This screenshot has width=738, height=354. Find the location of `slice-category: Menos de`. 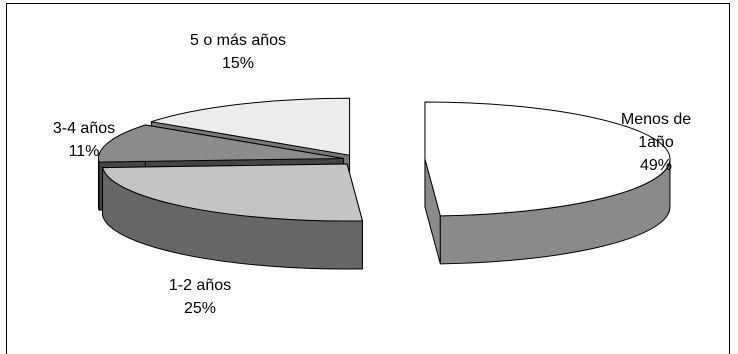

slice-category: Menos de is located at coordinates (656, 119).